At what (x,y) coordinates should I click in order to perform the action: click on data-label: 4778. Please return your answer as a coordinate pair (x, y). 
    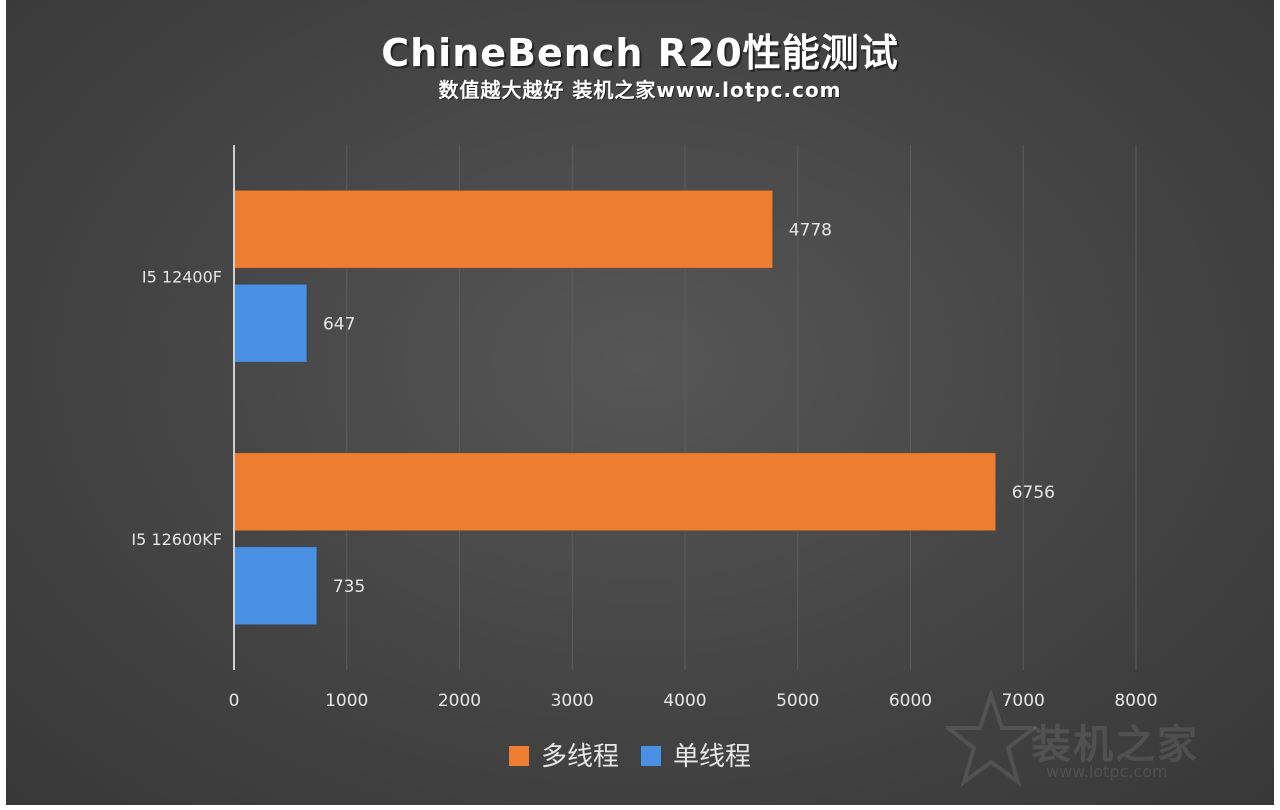
    Looking at the image, I should click on (810, 230).